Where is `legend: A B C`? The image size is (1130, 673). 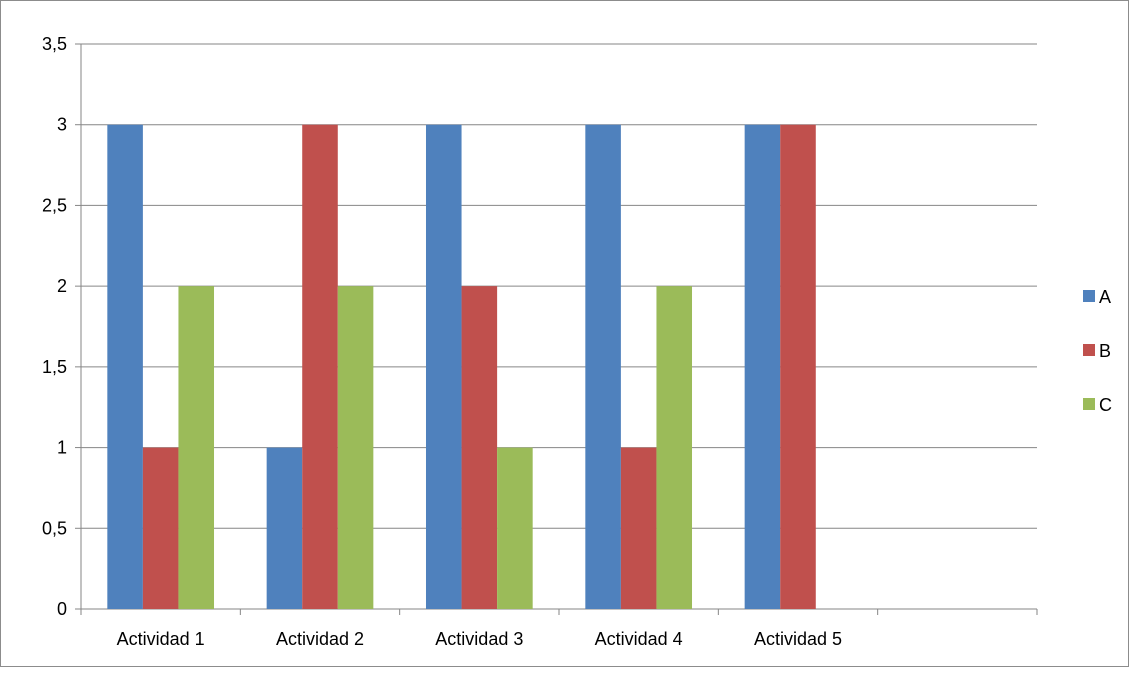
legend: A B C is located at coordinates (1097, 351).